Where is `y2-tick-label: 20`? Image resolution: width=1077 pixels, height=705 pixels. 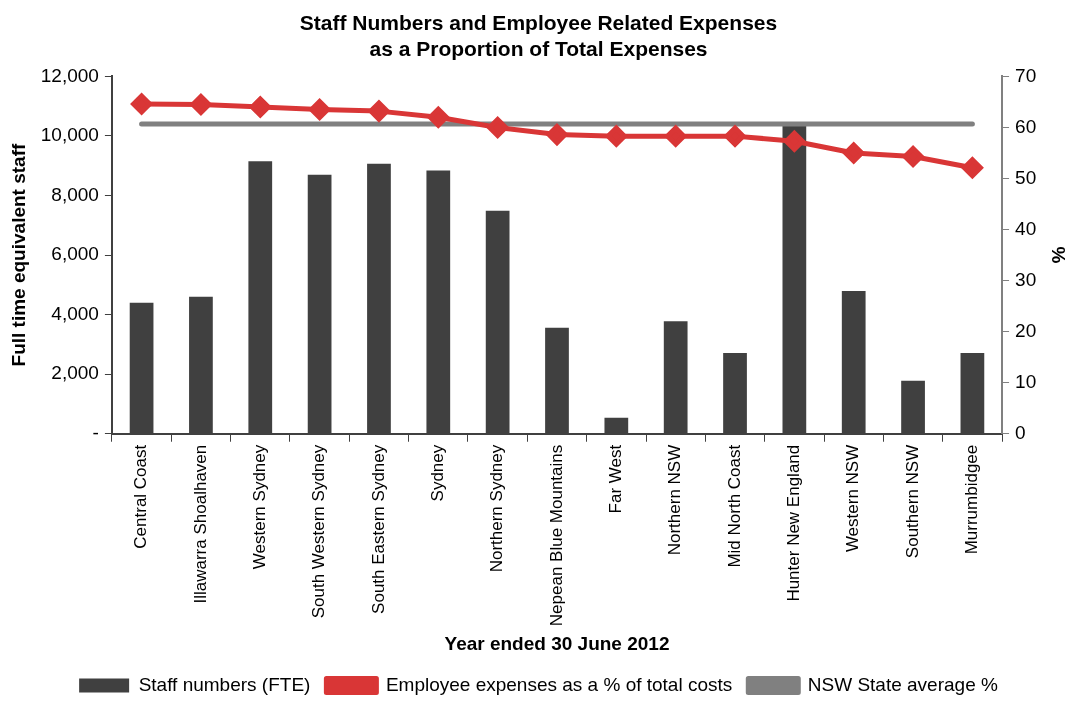
y2-tick-label: 20 is located at coordinates (1026, 330).